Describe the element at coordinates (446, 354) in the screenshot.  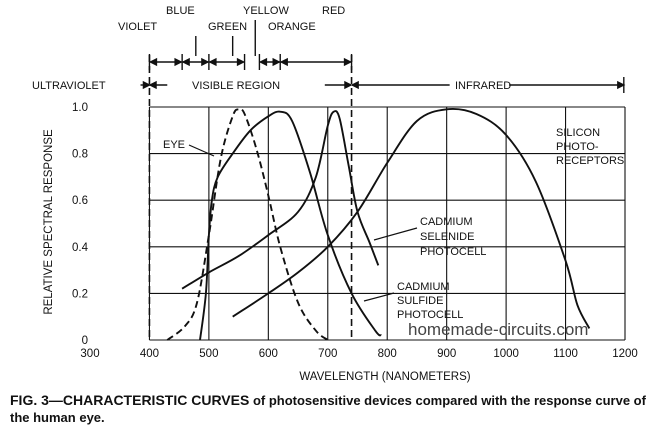
I see `x-tick-label-900: 900` at that location.